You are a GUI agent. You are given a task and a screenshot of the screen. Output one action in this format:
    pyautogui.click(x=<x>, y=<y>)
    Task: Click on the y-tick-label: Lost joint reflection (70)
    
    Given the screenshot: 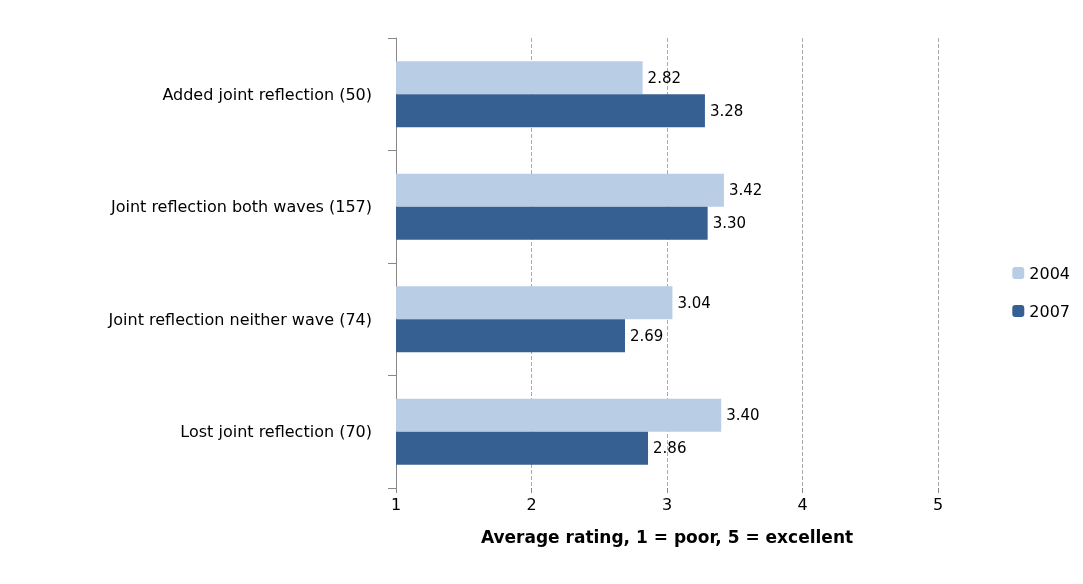 What is the action you would take?
    pyautogui.click(x=276, y=432)
    